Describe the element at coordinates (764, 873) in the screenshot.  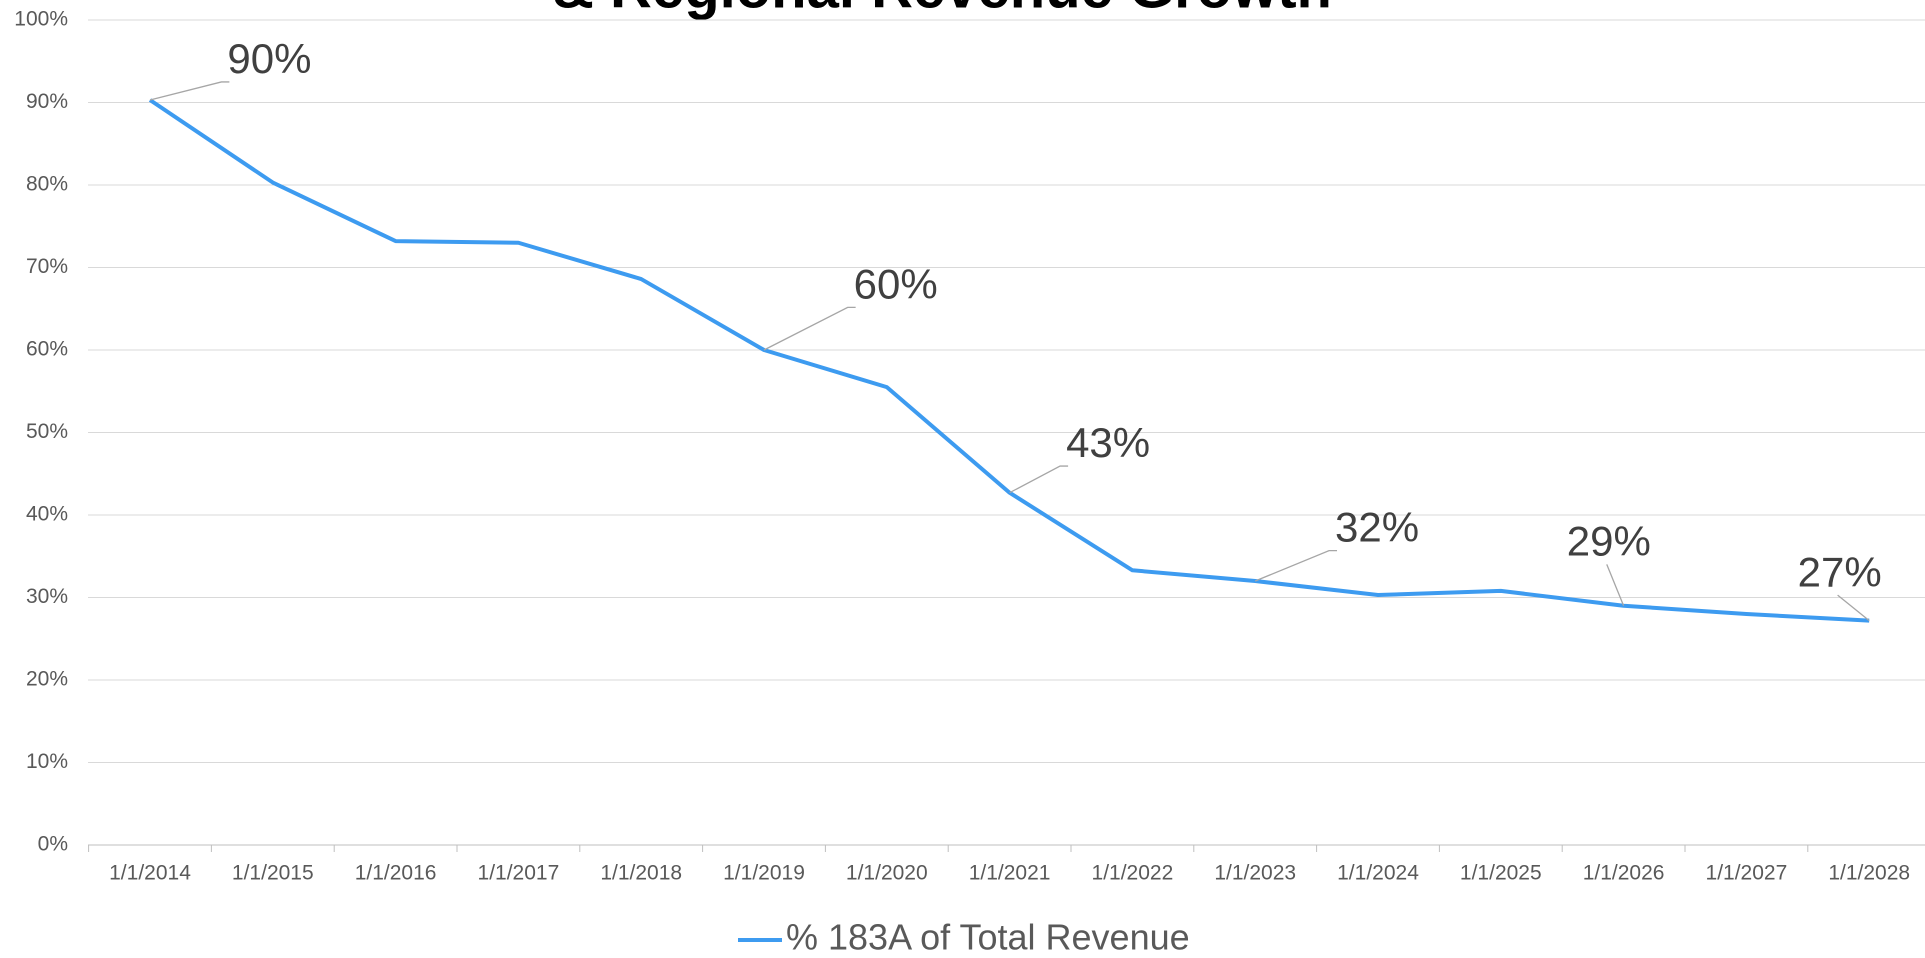
I see `x-tick-label: 1/1/2019` at that location.